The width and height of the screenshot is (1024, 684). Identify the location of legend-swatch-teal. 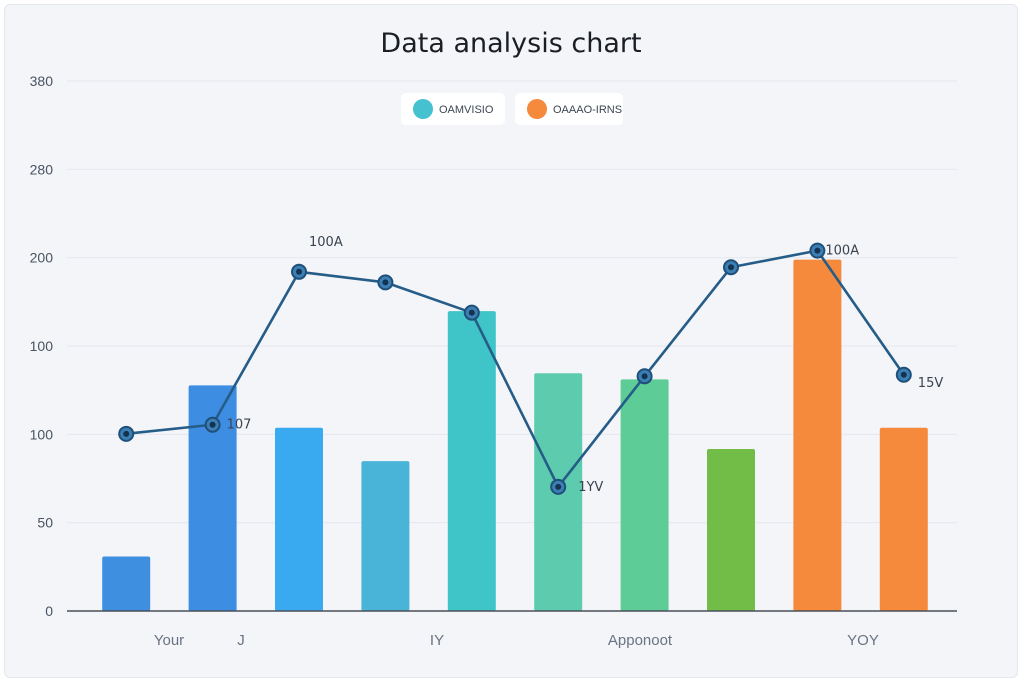
(423, 109).